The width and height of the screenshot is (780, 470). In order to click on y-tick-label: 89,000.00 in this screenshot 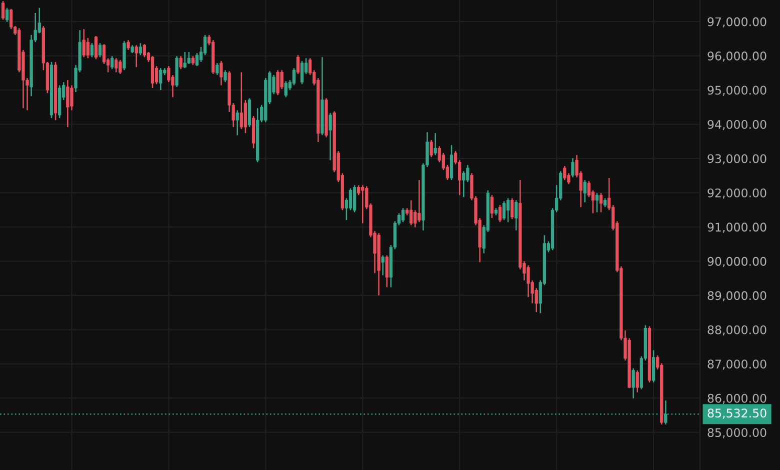, I will do `click(737, 296)`.